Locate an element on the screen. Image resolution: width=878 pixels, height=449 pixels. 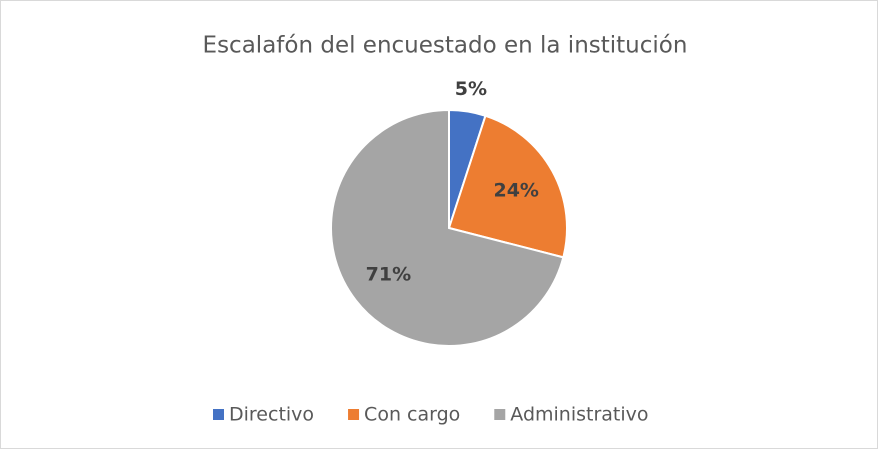
legend-label: Administrativo is located at coordinates (579, 415).